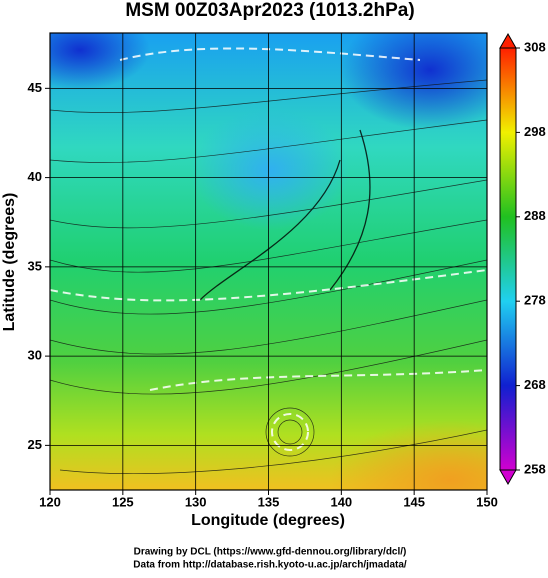 The image size is (548, 578). I want to click on colorbar-tick-label: 308, so click(535, 46).